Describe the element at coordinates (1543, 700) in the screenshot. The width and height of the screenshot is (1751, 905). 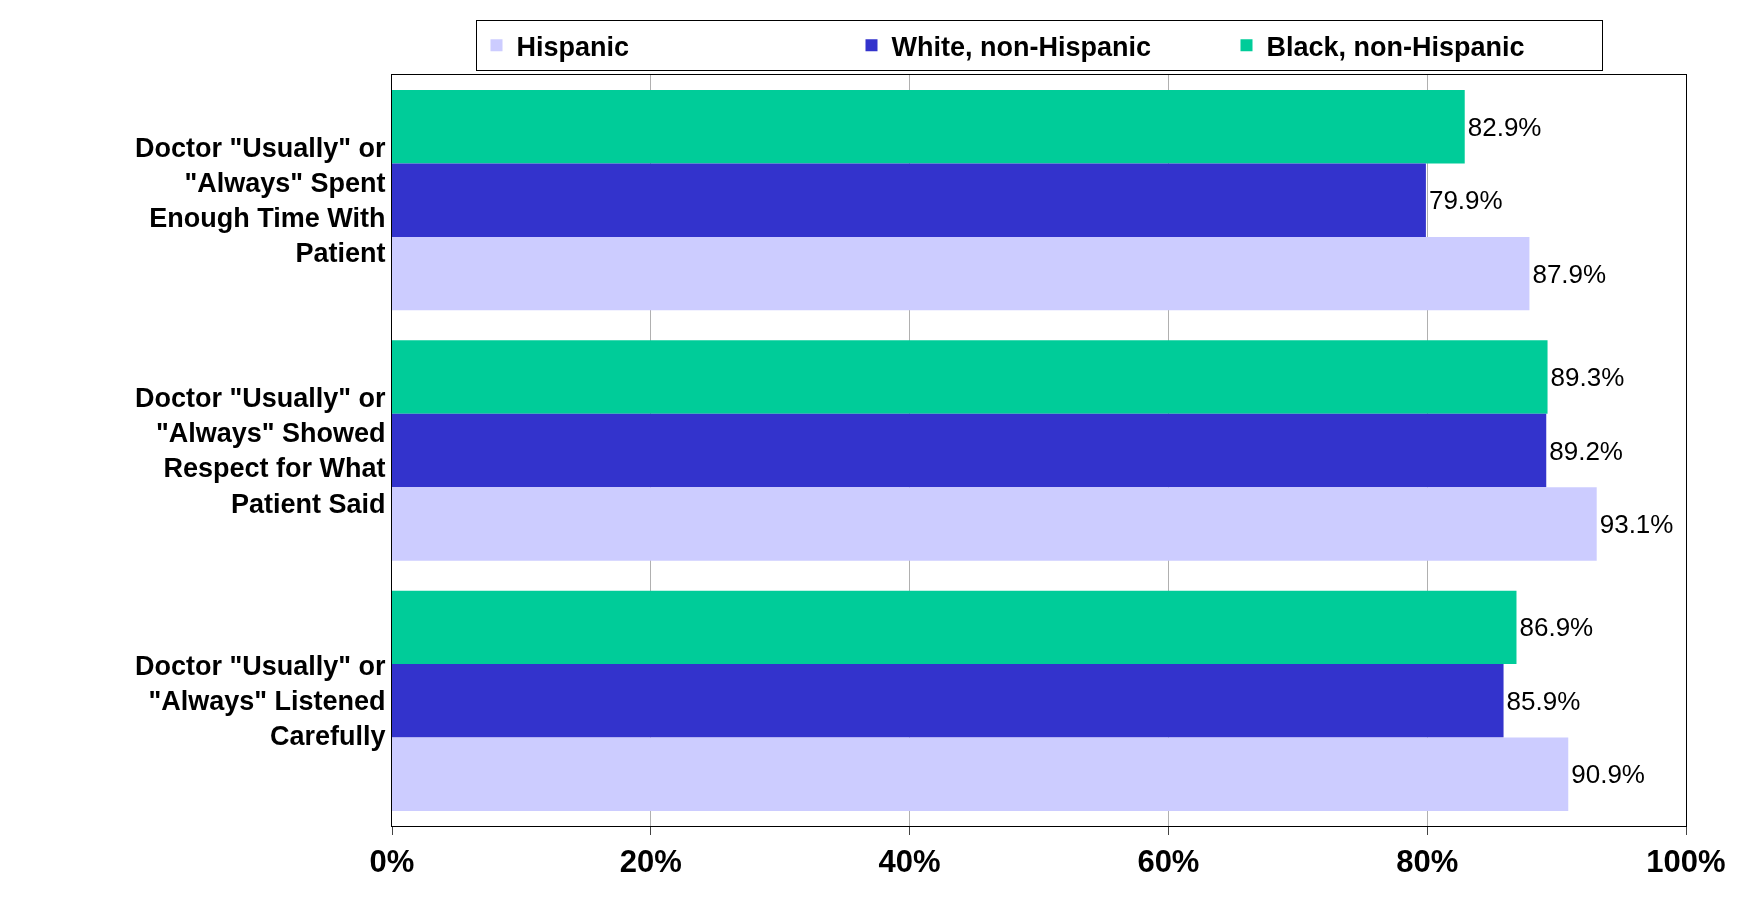
I see `data-label: 85.9%` at that location.